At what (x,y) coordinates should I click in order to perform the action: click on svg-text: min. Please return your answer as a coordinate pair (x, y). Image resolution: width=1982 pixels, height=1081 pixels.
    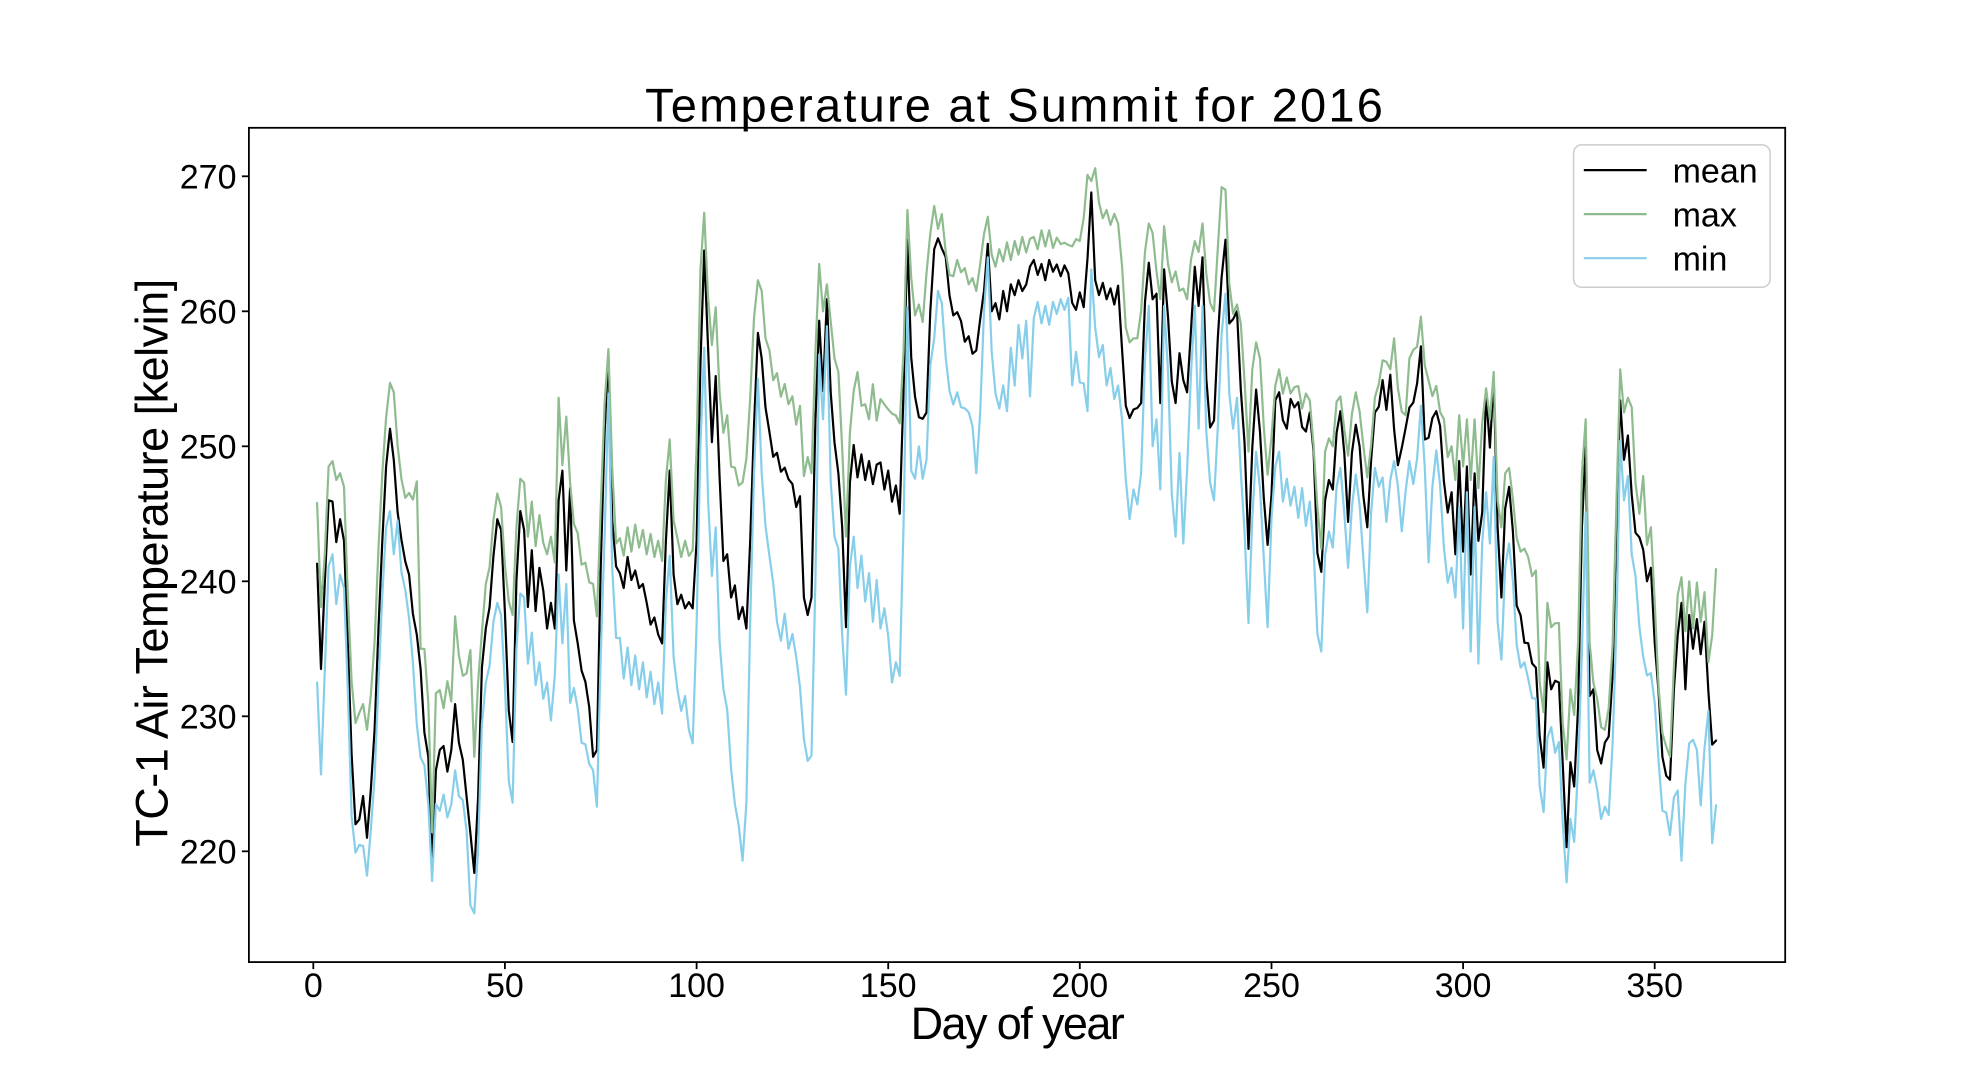
    Looking at the image, I should click on (1700, 260).